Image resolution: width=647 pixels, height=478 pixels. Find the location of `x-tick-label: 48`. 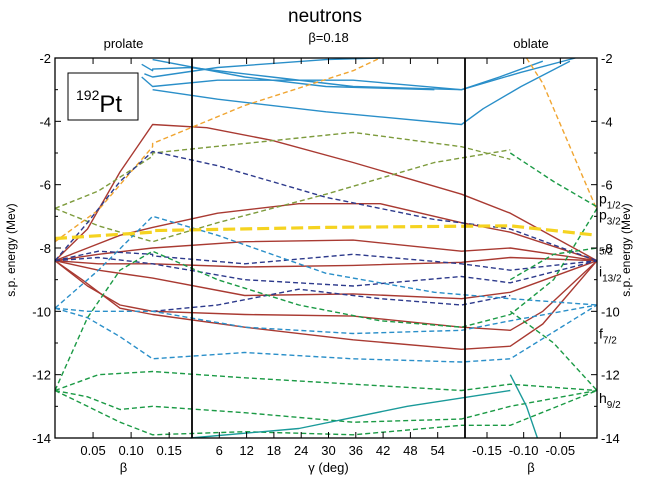

x-tick-label: 48 is located at coordinates (410, 450).